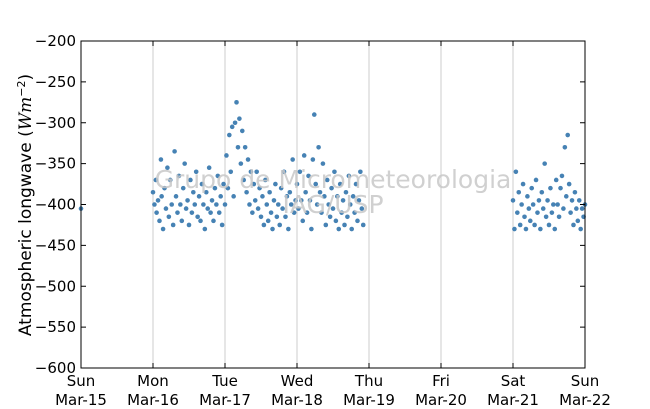 The image size is (650, 409). Describe the element at coordinates (224, 381) in the screenshot. I see `x-tick-label-day: Tue` at that location.